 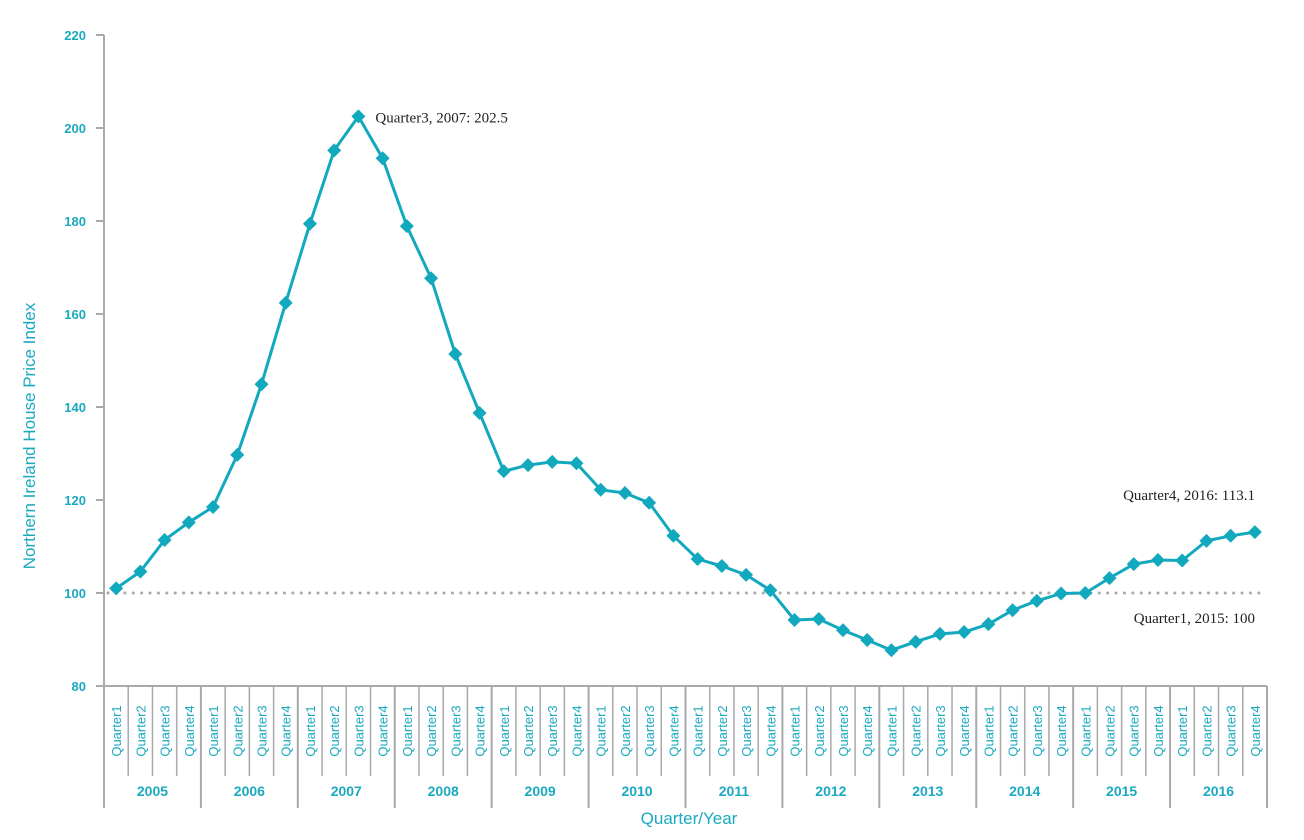 What do you see at coordinates (540, 791) in the screenshot?
I see `x-tick-label-year: 2009` at bounding box center [540, 791].